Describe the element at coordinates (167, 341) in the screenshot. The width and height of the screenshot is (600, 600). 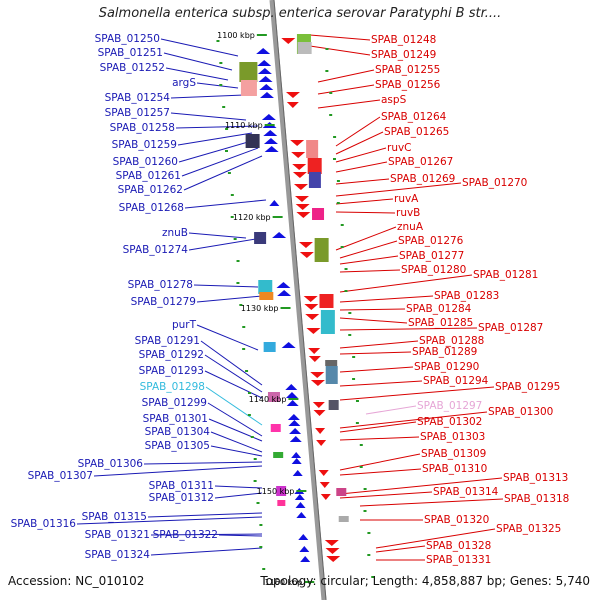
I see `gene-label-left: SPAB_01291` at that location.